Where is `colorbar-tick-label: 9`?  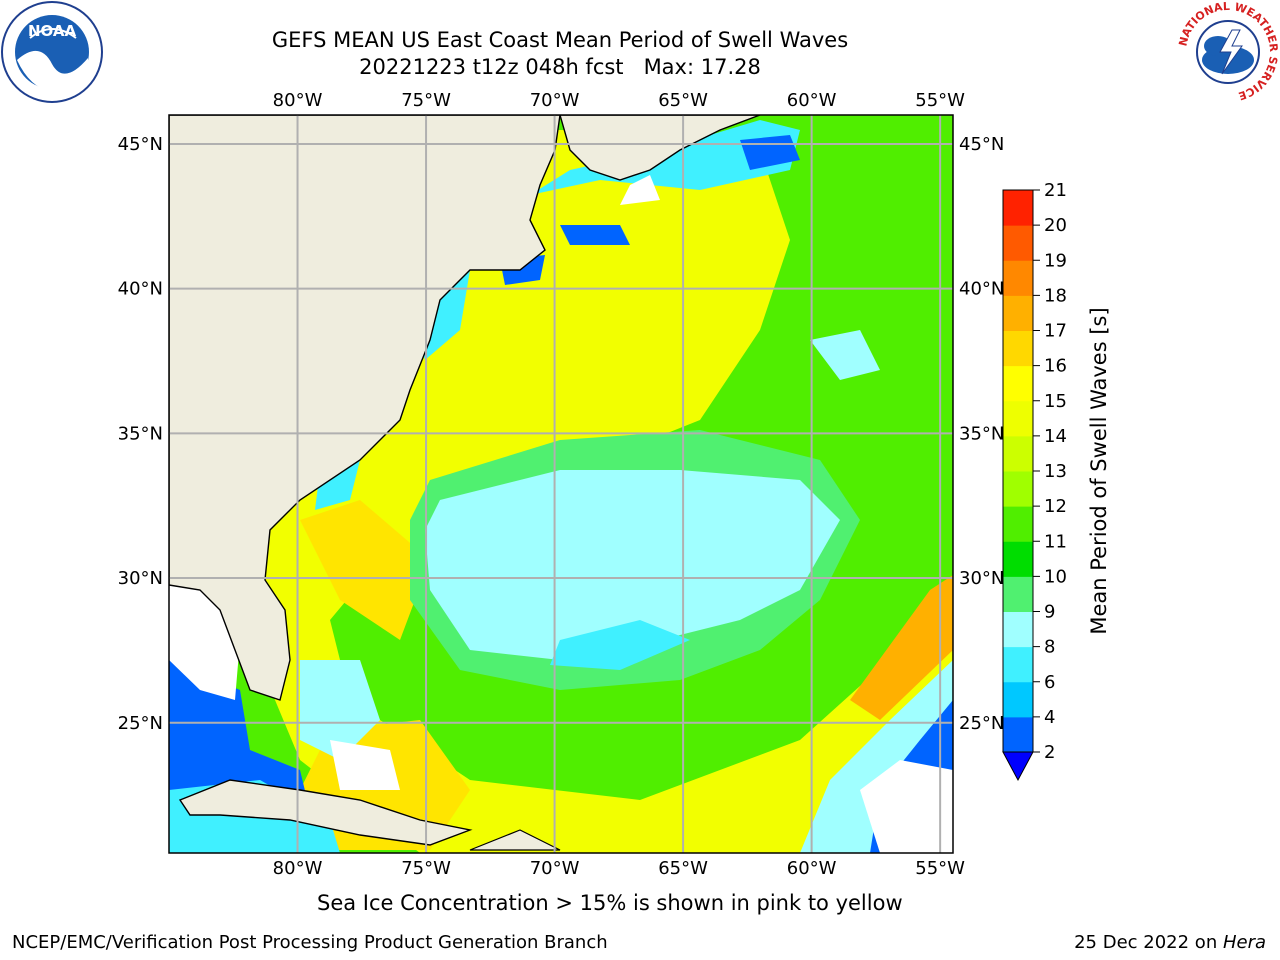
colorbar-tick-label: 9 is located at coordinates (1049, 612).